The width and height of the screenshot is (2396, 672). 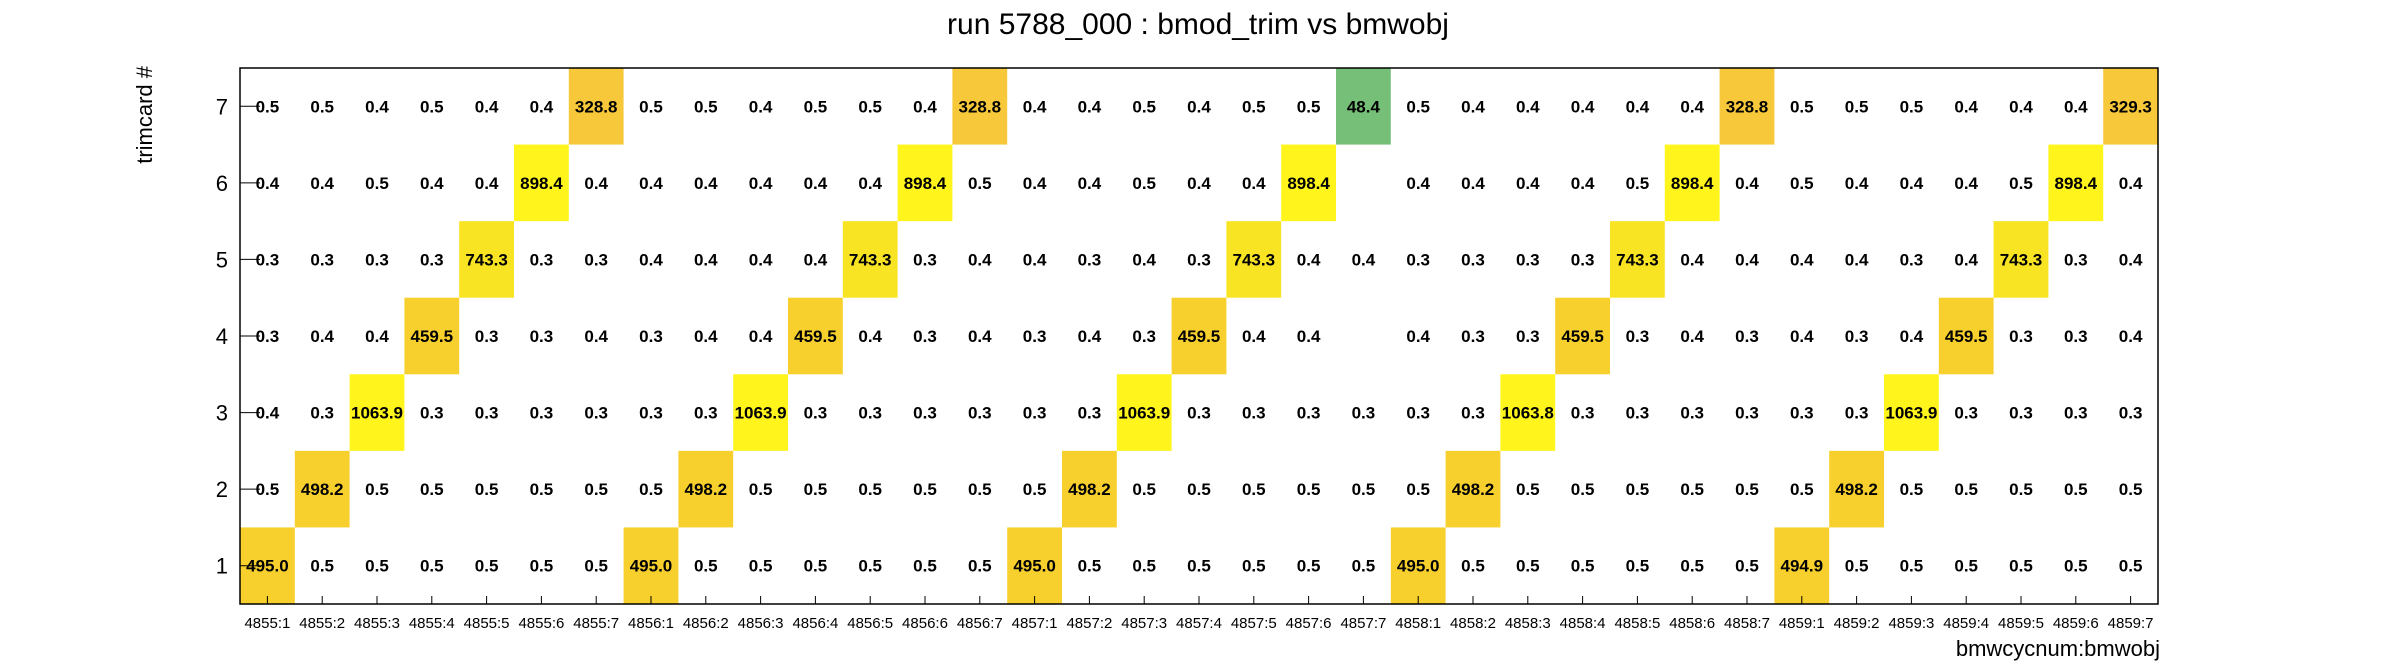 What do you see at coordinates (925, 623) in the screenshot?
I see `x-tick-label: 4856:6` at bounding box center [925, 623].